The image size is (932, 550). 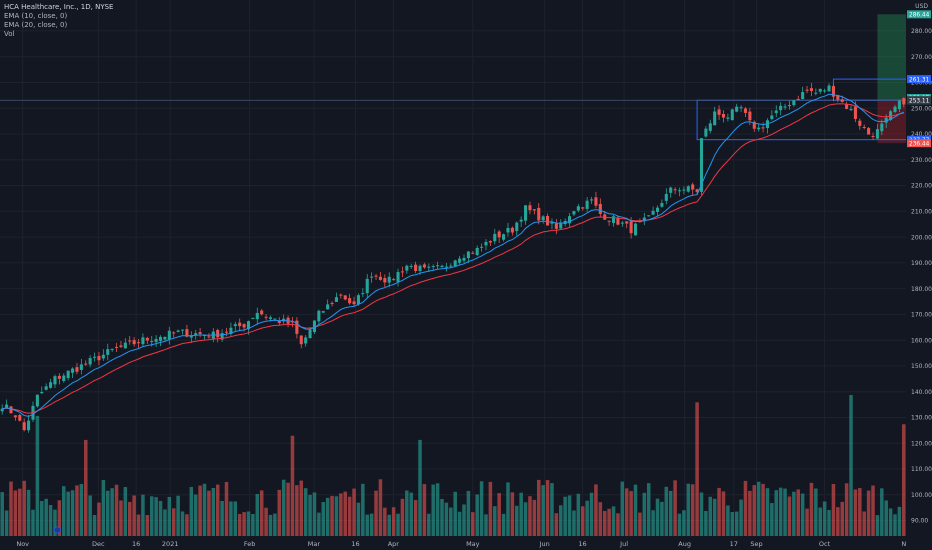 I want to click on price-tag-label: 253.11, so click(x=919, y=101).